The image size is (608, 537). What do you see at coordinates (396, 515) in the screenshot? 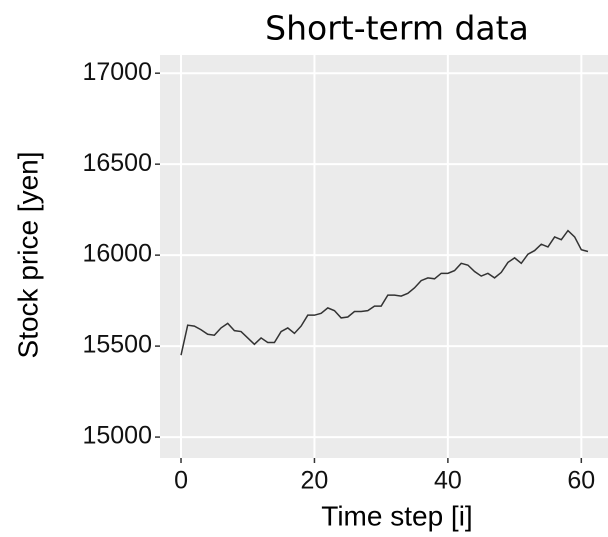
I see `x-axis-label: Time step [i]` at bounding box center [396, 515].